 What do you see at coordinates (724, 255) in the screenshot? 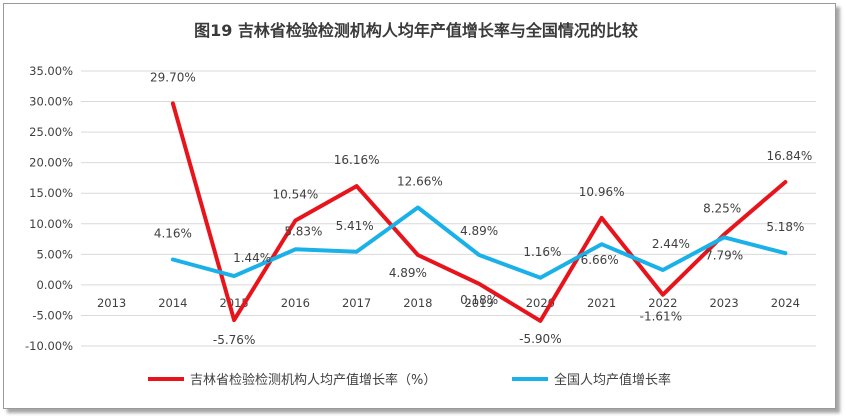
I see `data-label: 7.79%` at bounding box center [724, 255].